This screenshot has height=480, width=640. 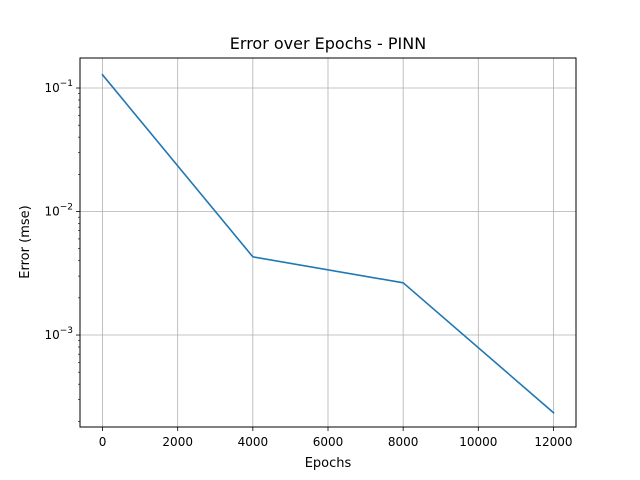 I want to click on x-tick-label: 8000, so click(x=403, y=442).